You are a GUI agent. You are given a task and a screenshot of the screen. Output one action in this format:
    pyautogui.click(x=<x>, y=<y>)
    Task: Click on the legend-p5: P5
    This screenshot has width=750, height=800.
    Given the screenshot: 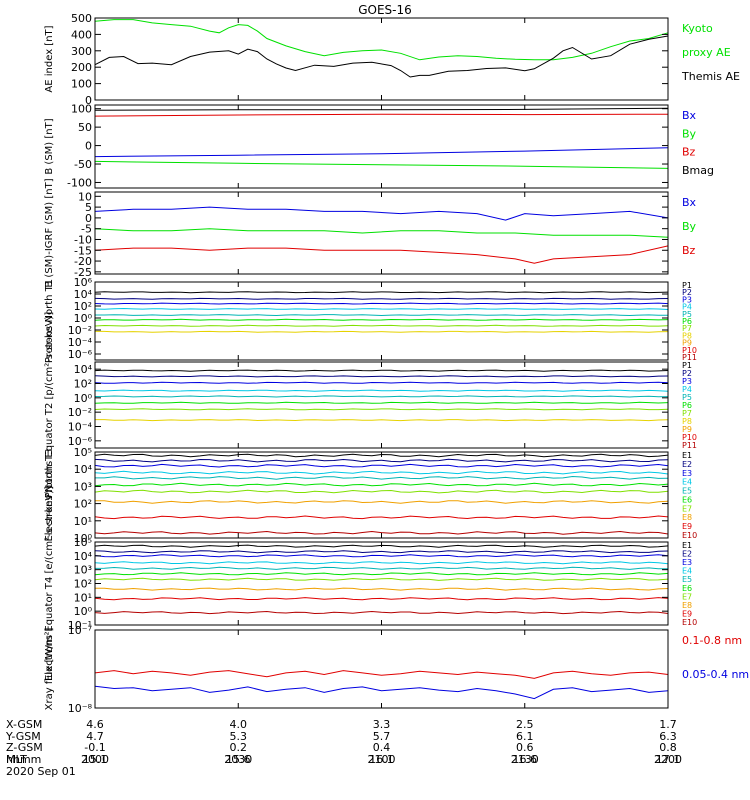 What is the action you would take?
    pyautogui.click(x=687, y=397)
    